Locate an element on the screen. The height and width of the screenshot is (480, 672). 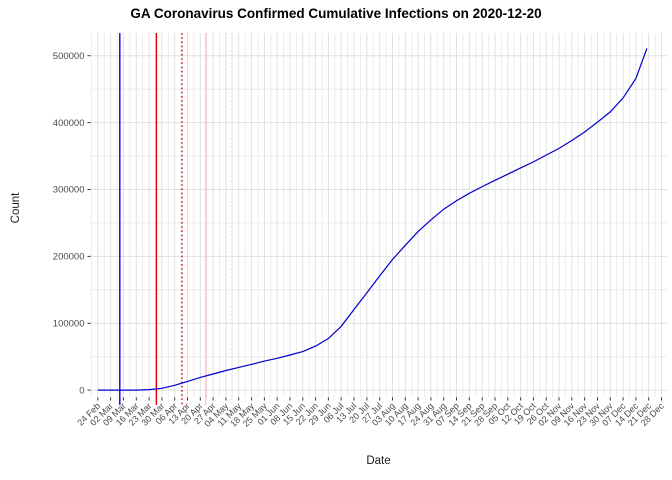
y-axis-title: Count is located at coordinates (16, 208).